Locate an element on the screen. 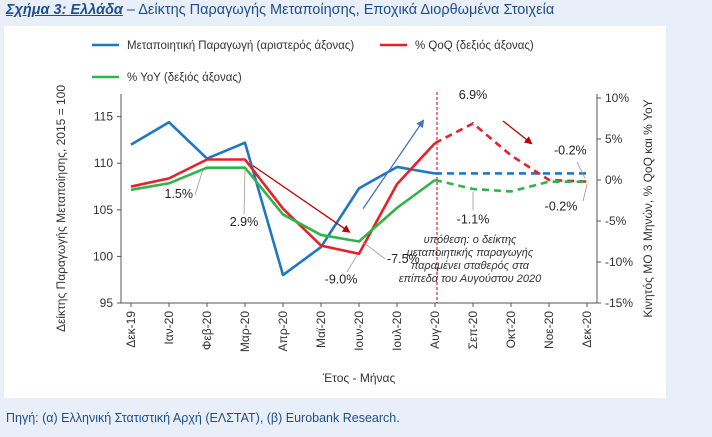  label-yoy-jun: -7.5% is located at coordinates (403, 259).